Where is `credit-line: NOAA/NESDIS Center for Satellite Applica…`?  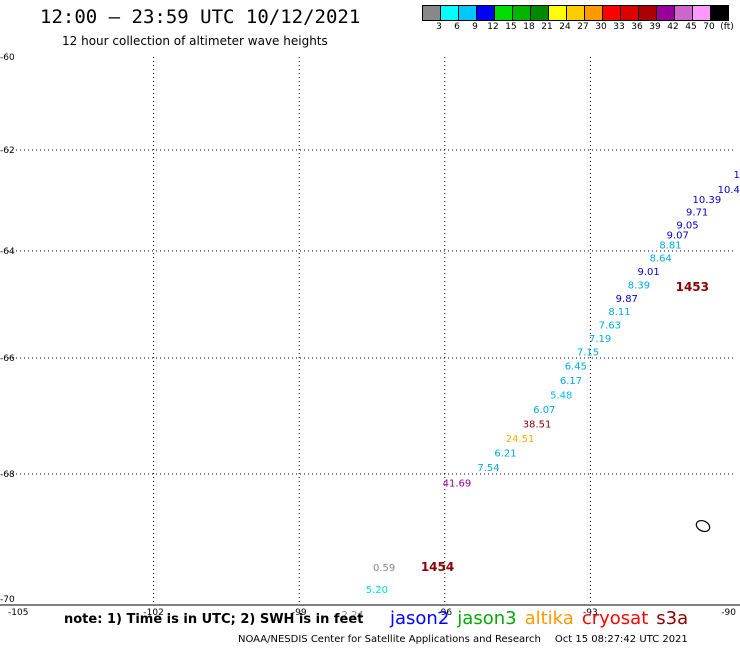
credit-line: NOAA/NESDIS Center for Satellite Applica… is located at coordinates (463, 639).